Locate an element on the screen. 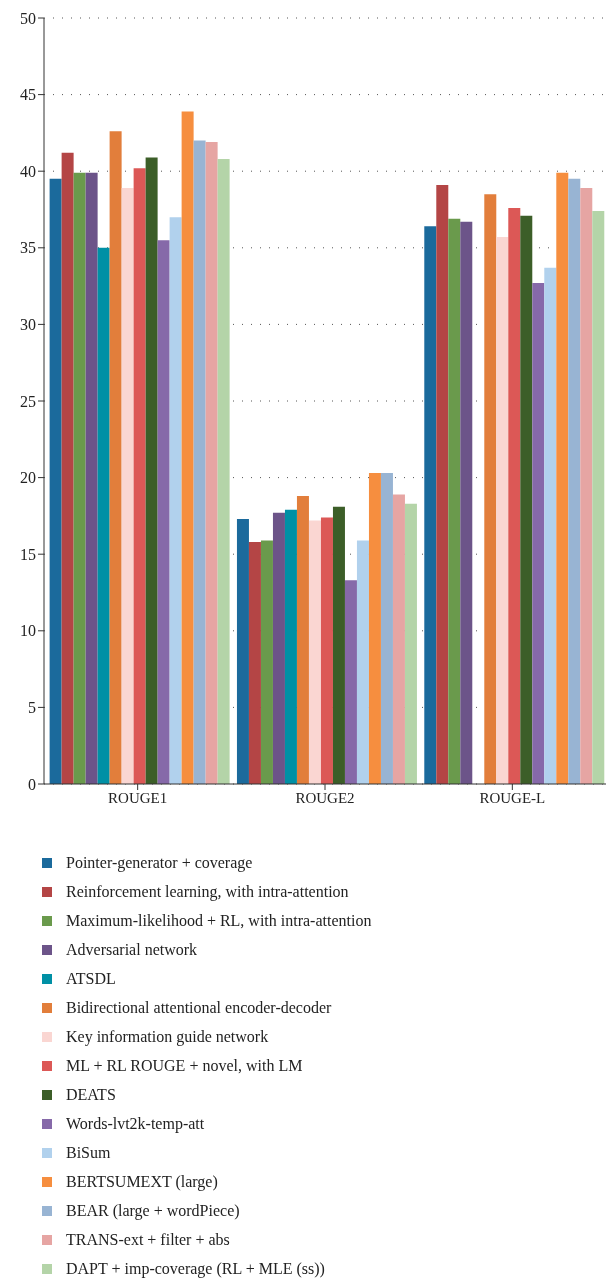 Image resolution: width=608 pixels, height=1288 pixels. x-tick-label: ROUGE2 is located at coordinates (325, 797).